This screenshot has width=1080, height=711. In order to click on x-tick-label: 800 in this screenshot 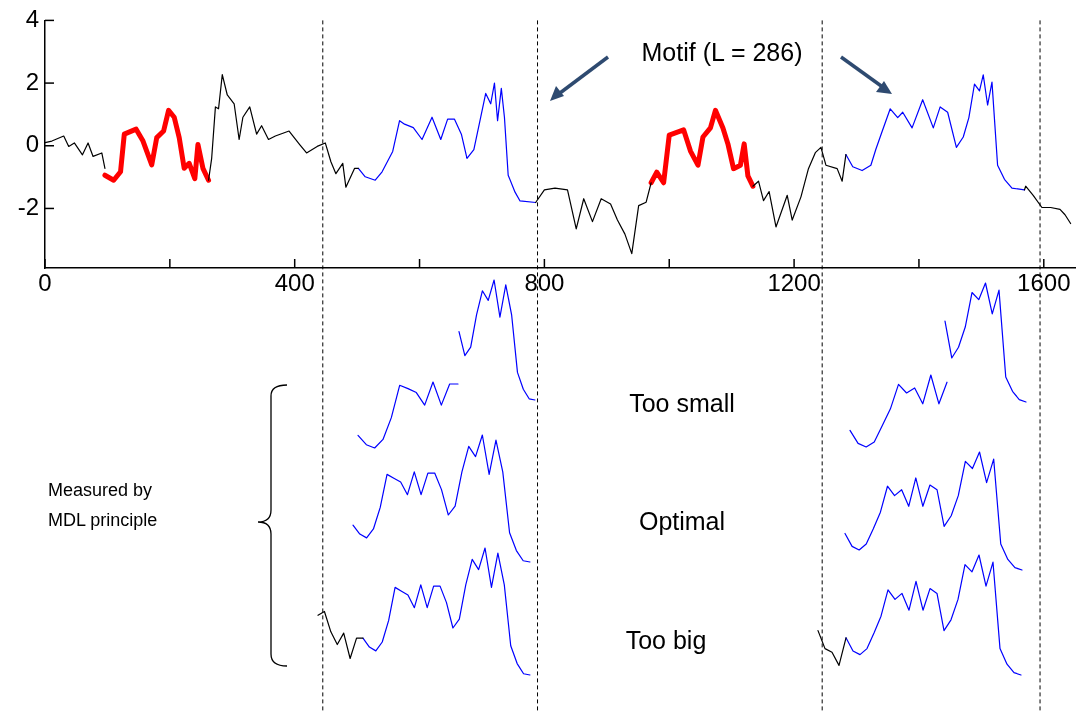, I will do `click(544, 283)`.